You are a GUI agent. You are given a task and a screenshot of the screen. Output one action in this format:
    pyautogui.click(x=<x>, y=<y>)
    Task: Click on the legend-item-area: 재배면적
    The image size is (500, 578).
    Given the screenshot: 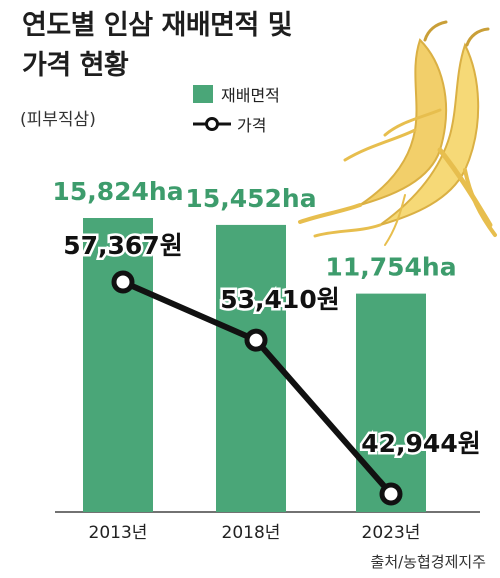 What is the action you would take?
    pyautogui.click(x=236, y=94)
    